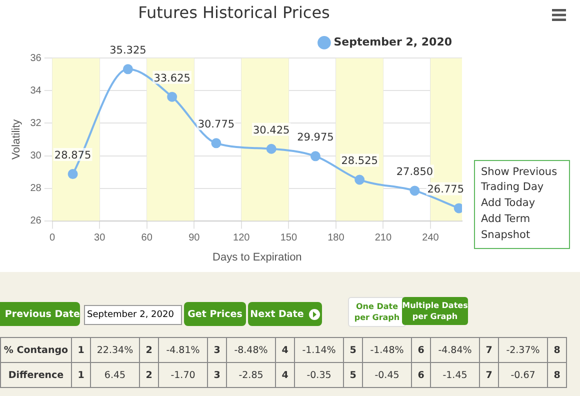 The height and width of the screenshot is (396, 580). I want to click on text: -4.81%, so click(183, 350).